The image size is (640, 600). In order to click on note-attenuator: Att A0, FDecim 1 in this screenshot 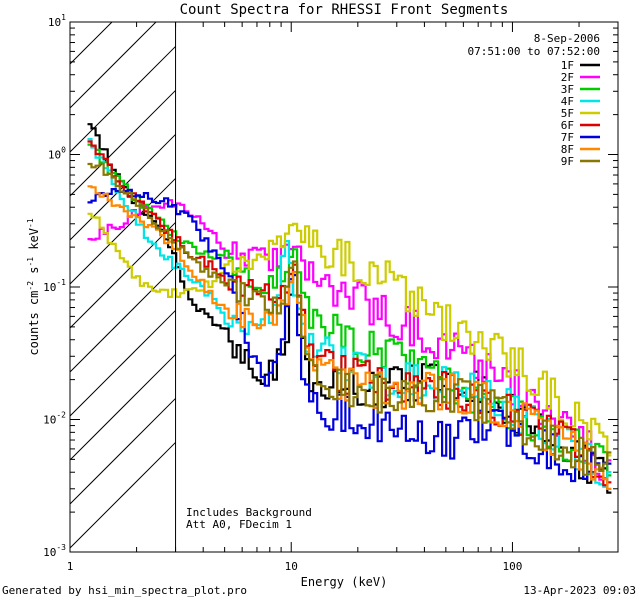, I will do `click(239, 524)`.